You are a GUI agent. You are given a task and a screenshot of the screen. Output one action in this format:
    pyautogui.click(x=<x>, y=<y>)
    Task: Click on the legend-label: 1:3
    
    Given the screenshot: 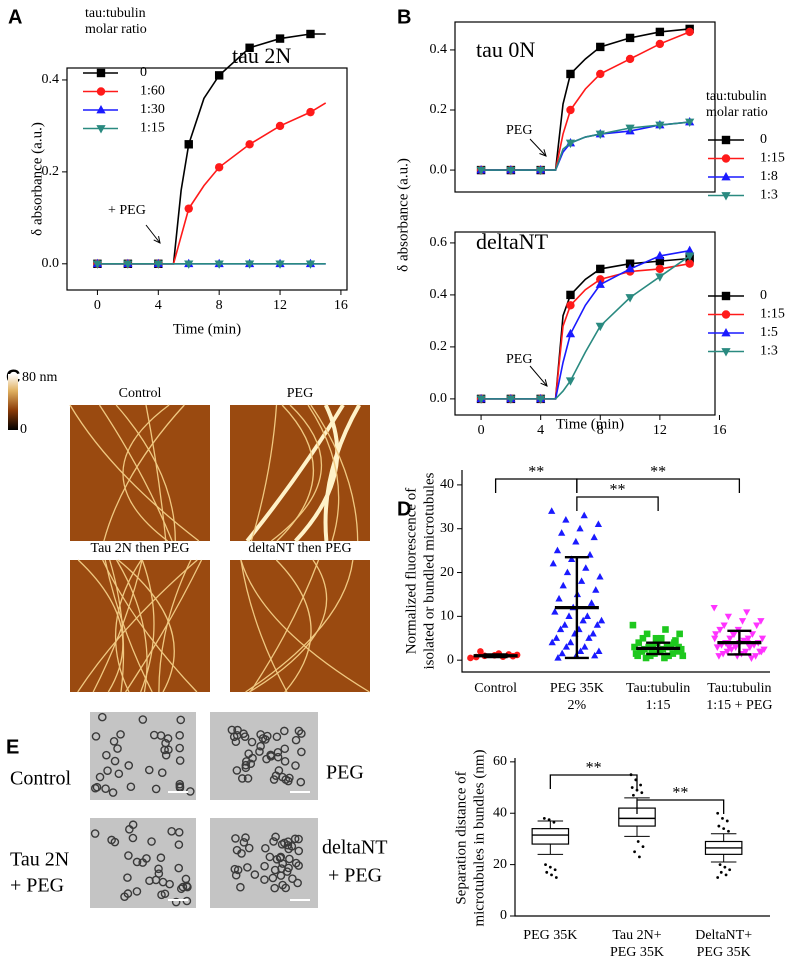 What is the action you would take?
    pyautogui.click(x=769, y=195)
    